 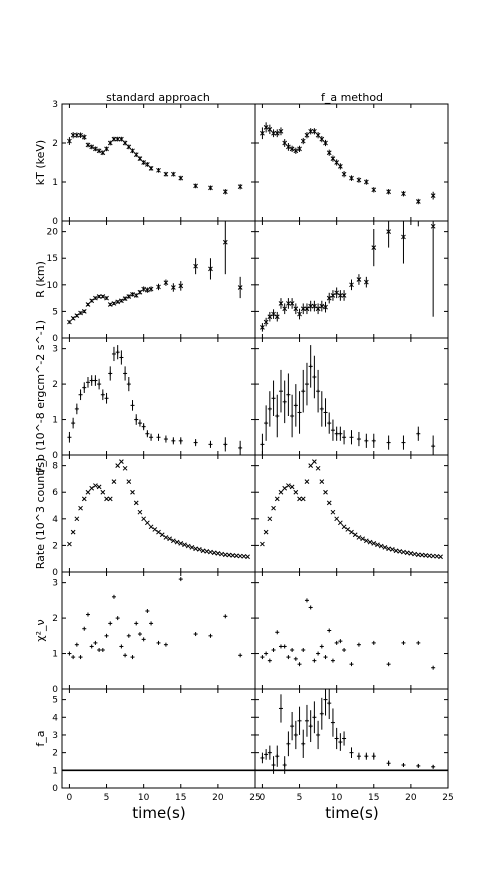 I want to click on y-tick-label: 6, so click(x=55, y=493).